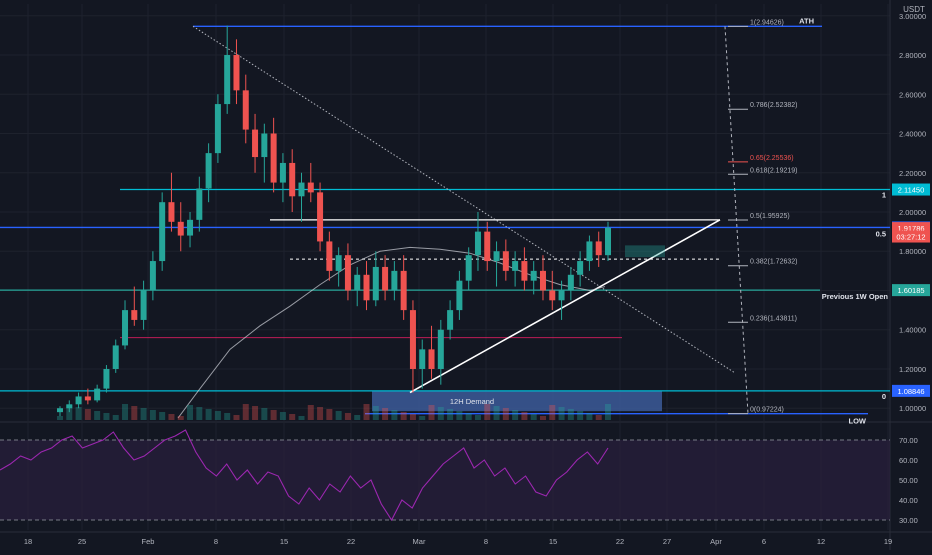 The image size is (932, 555). I want to click on fib-level-label: 0(0.97224), so click(767, 410).